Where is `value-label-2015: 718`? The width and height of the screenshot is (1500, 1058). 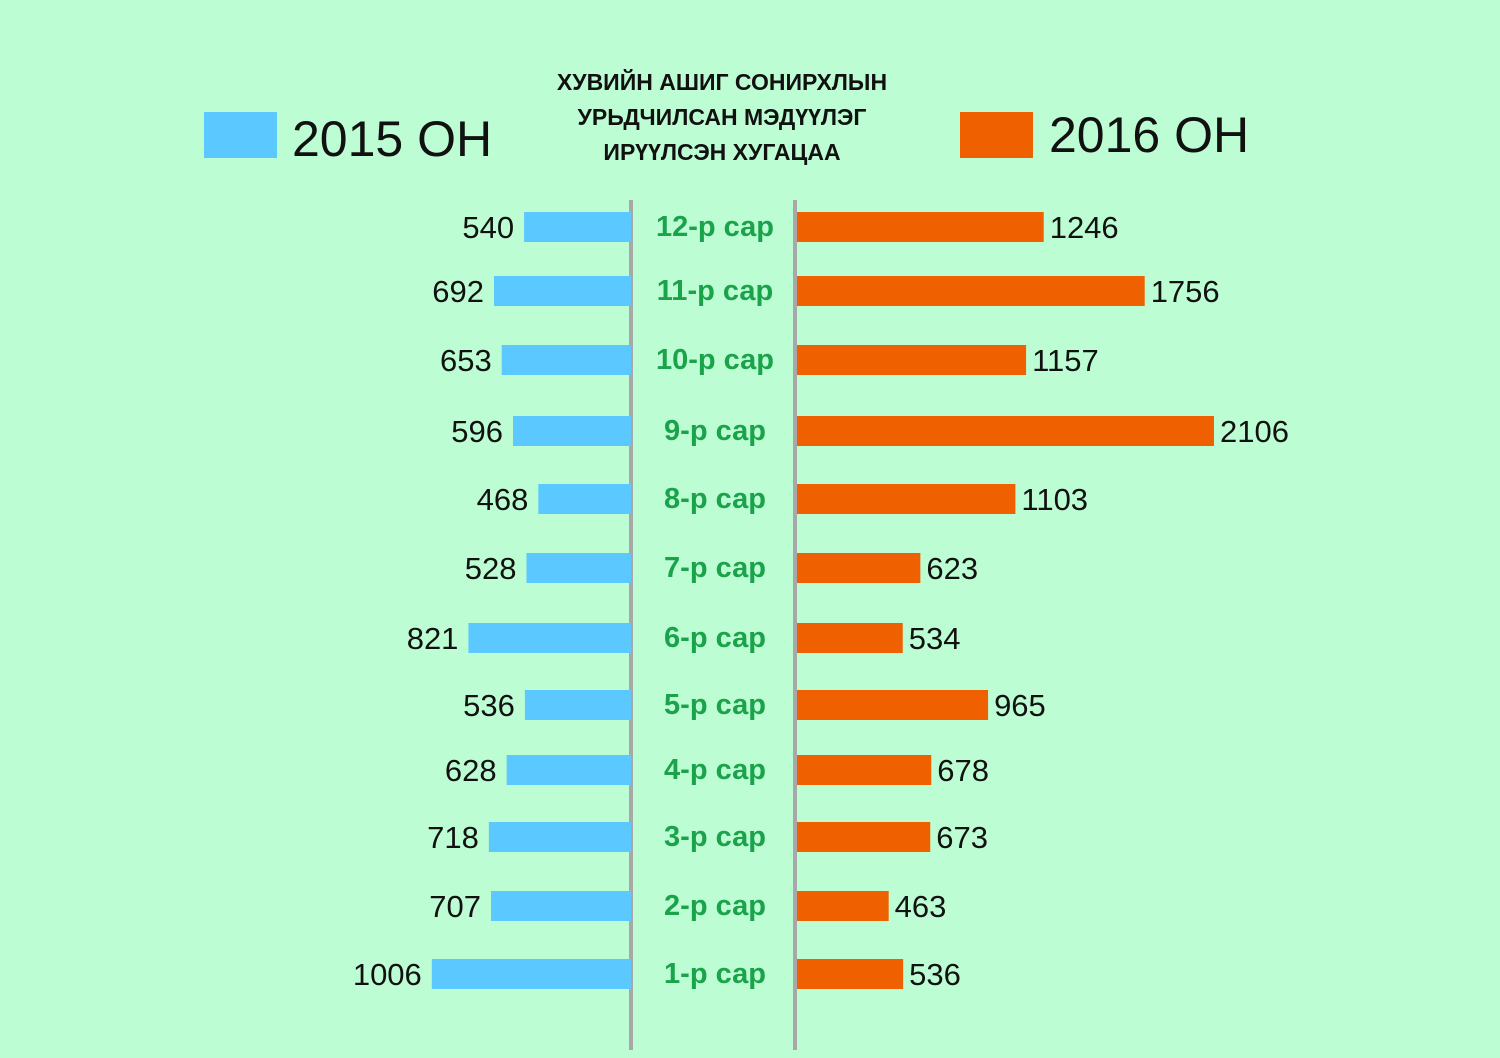
value-label-2015: 718 is located at coordinates (453, 837).